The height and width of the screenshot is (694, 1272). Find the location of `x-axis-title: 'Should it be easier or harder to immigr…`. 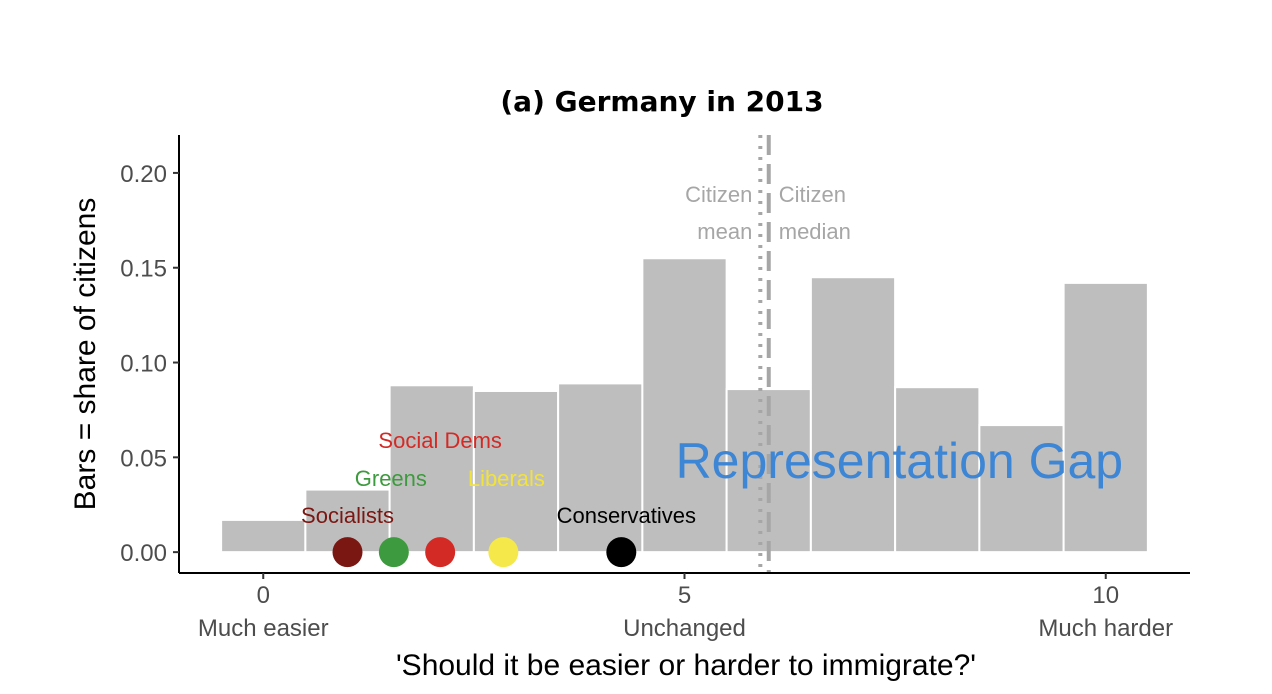

x-axis-title: 'Should it be easier or harder to immigr… is located at coordinates (686, 665).